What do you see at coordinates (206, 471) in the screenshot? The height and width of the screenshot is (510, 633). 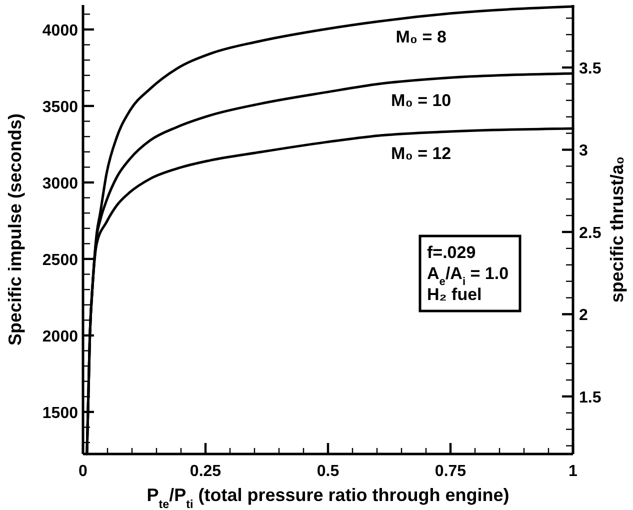 I see `x-tick-label: 0.25` at bounding box center [206, 471].